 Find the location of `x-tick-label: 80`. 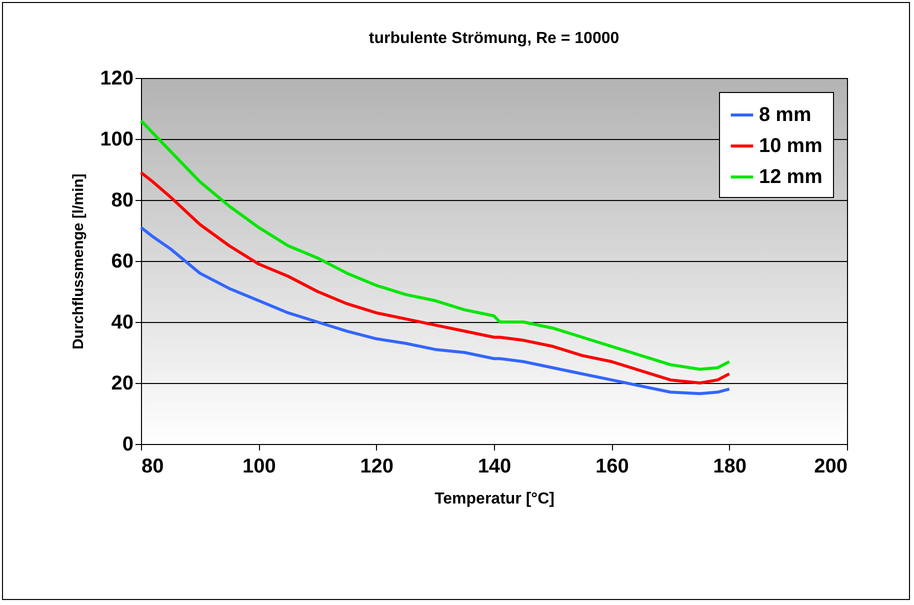

x-tick-label: 80 is located at coordinates (153, 467).